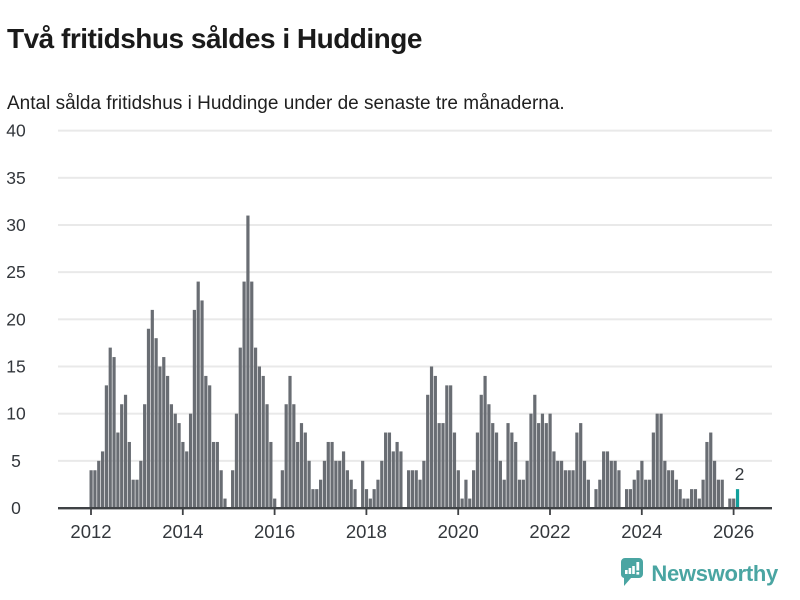 The image size is (800, 600). What do you see at coordinates (182, 531) in the screenshot?
I see `x-axis-tick-label: 2014` at bounding box center [182, 531].